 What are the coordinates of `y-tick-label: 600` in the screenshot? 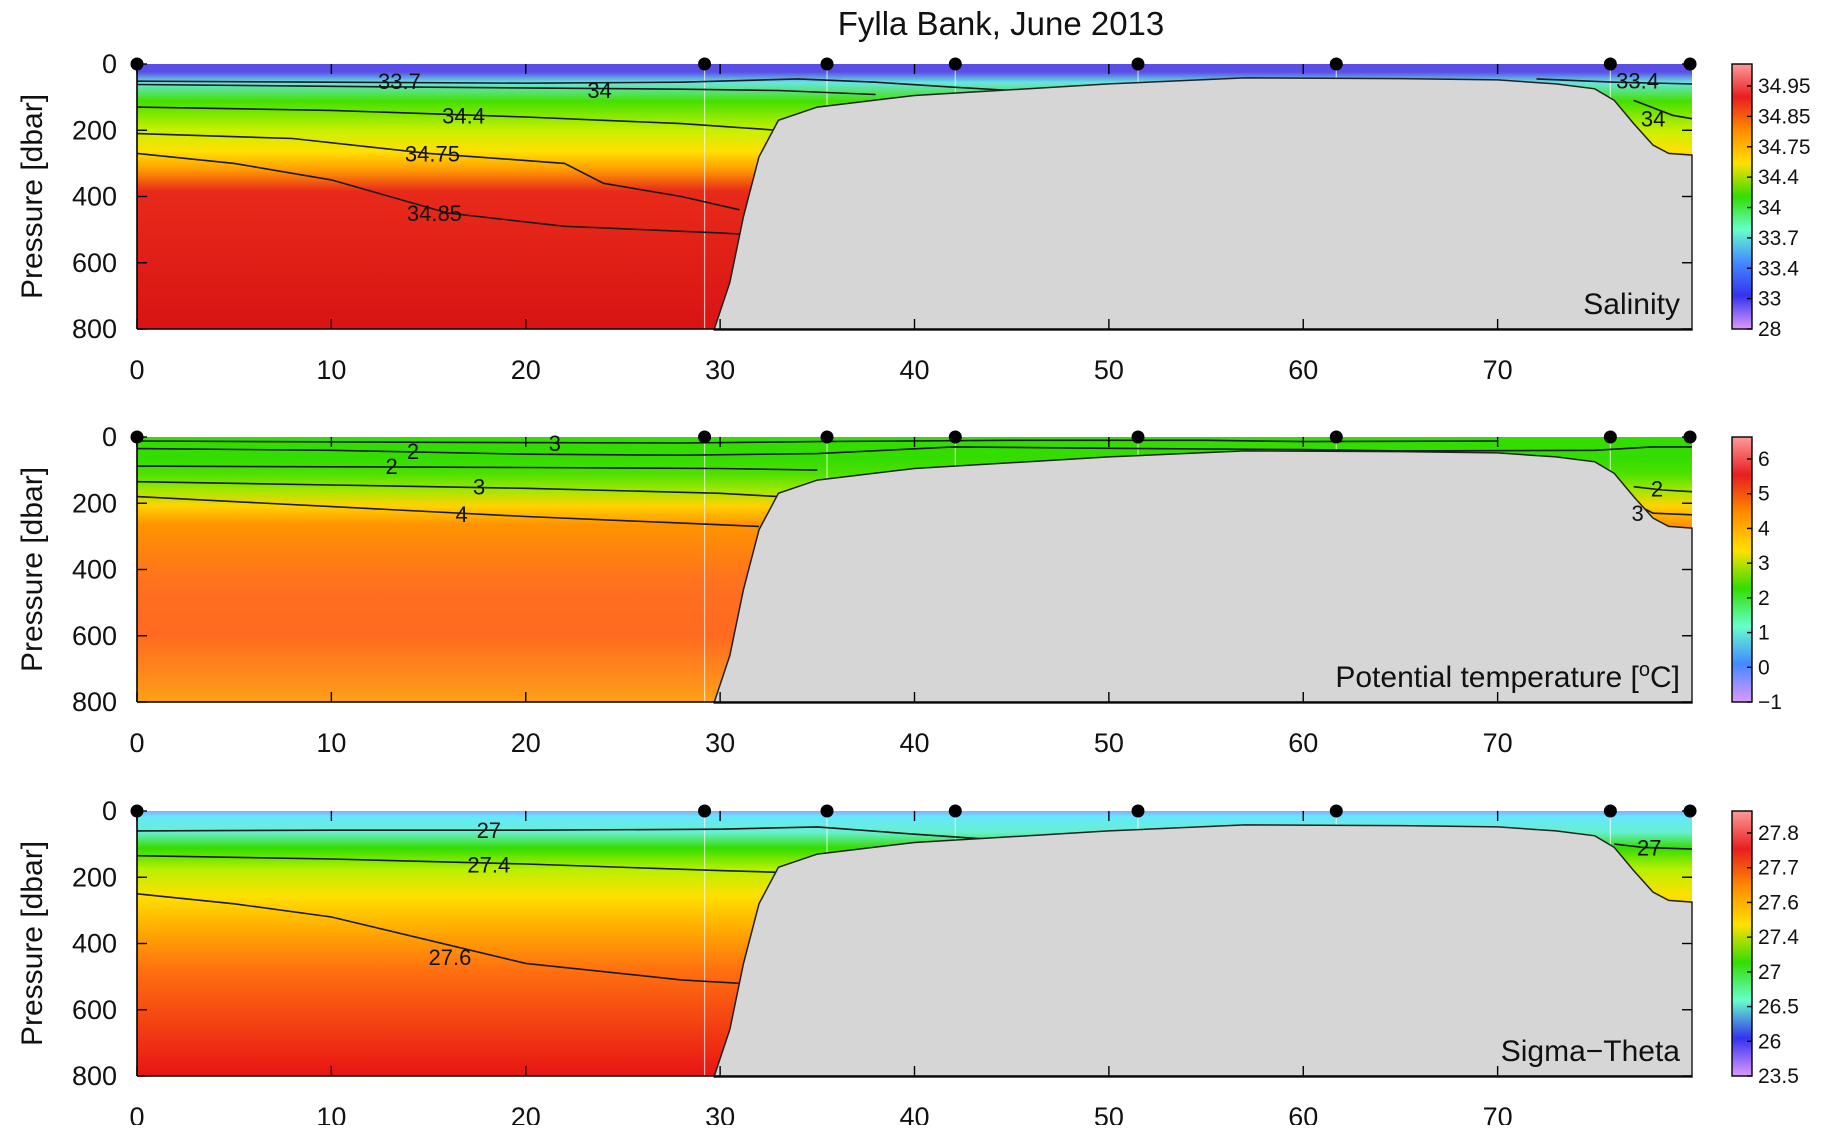 It's located at (94, 636).